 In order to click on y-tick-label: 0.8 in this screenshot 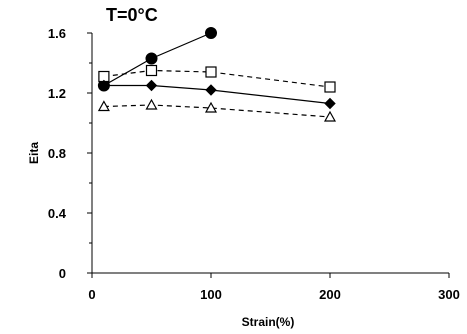, I will do `click(57, 153)`.